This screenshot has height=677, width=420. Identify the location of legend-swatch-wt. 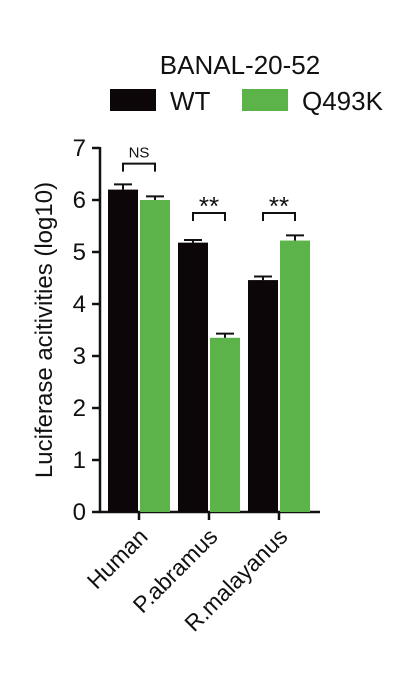
(133, 100).